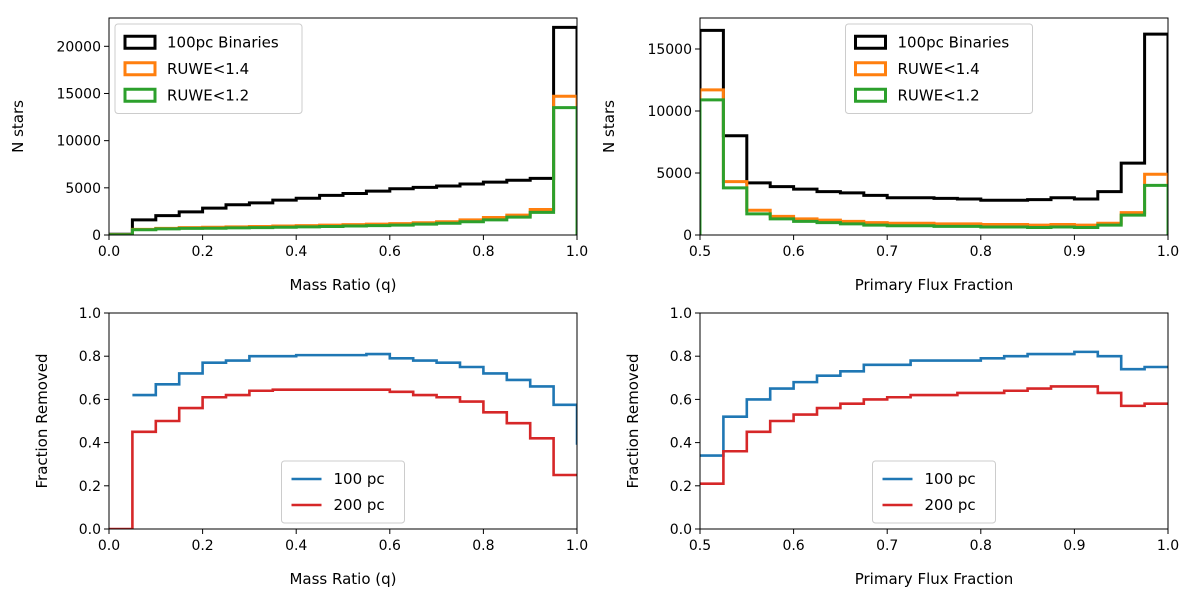 This screenshot has width=1200, height=600. I want to click on top-right-legend-box, so click(939, 68).